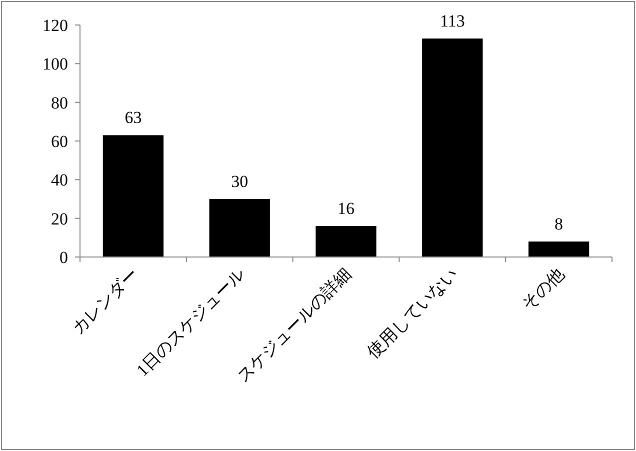 This screenshot has width=636, height=451. I want to click on x-tick-label: 使用していない, so click(413, 313).